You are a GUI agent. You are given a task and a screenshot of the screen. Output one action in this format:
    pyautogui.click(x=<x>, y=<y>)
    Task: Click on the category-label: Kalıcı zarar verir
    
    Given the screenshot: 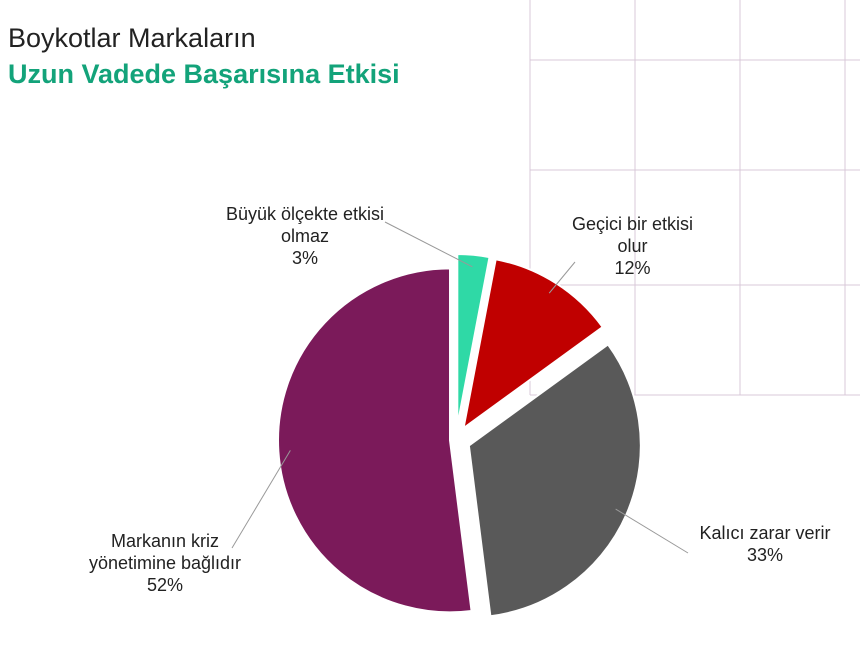 What is the action you would take?
    pyautogui.click(x=765, y=533)
    